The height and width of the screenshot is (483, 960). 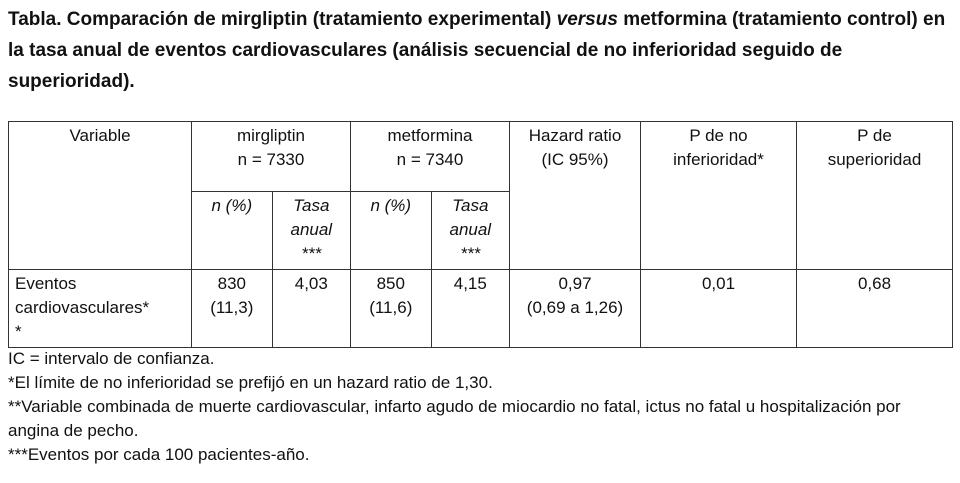 What do you see at coordinates (100, 195) in the screenshot?
I see `header-variable: Variable` at bounding box center [100, 195].